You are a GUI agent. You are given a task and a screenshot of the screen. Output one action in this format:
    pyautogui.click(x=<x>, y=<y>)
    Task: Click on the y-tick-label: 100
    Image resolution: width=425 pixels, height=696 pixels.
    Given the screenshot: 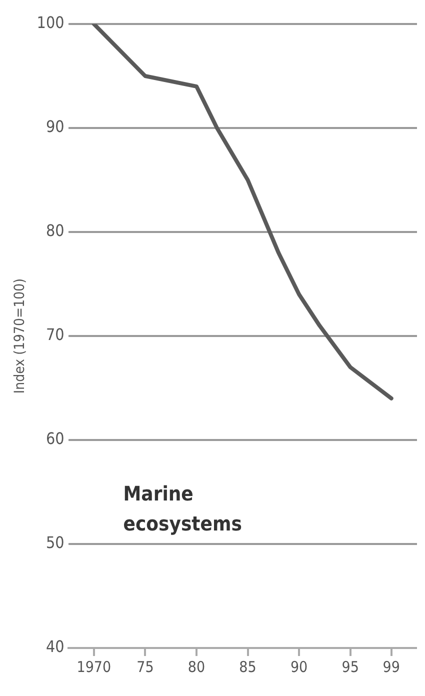 What is the action you would take?
    pyautogui.click(x=50, y=22)
    